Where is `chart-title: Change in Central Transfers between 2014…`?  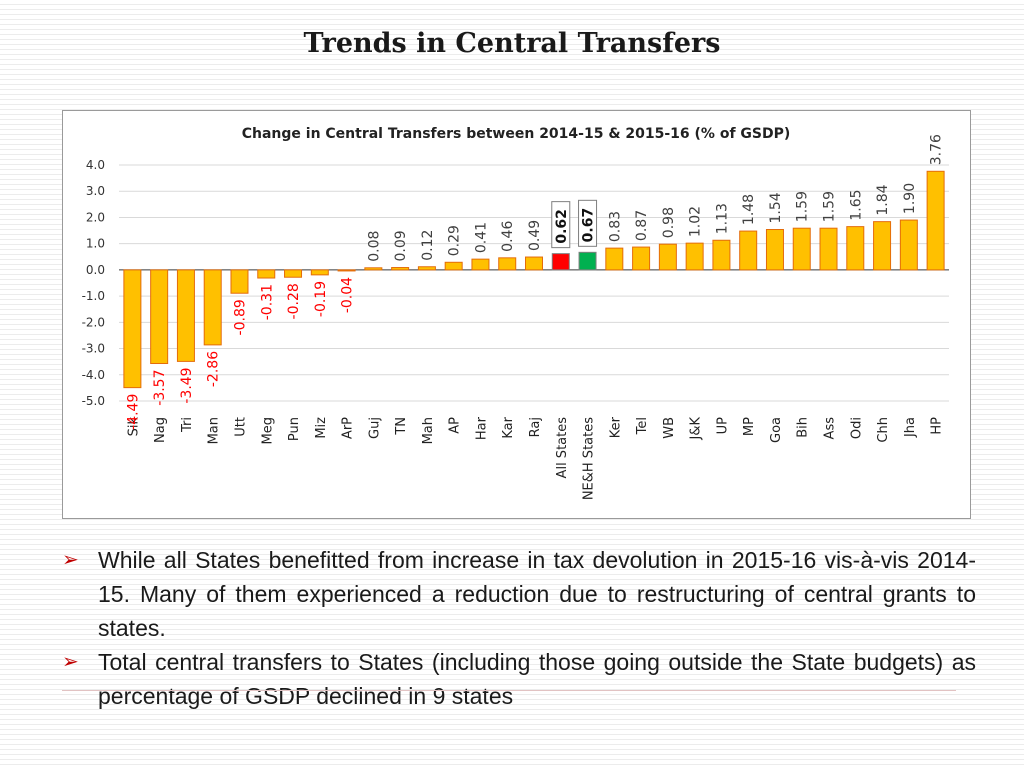
chart-title: Change in Central Transfers between 2014… is located at coordinates (516, 134).